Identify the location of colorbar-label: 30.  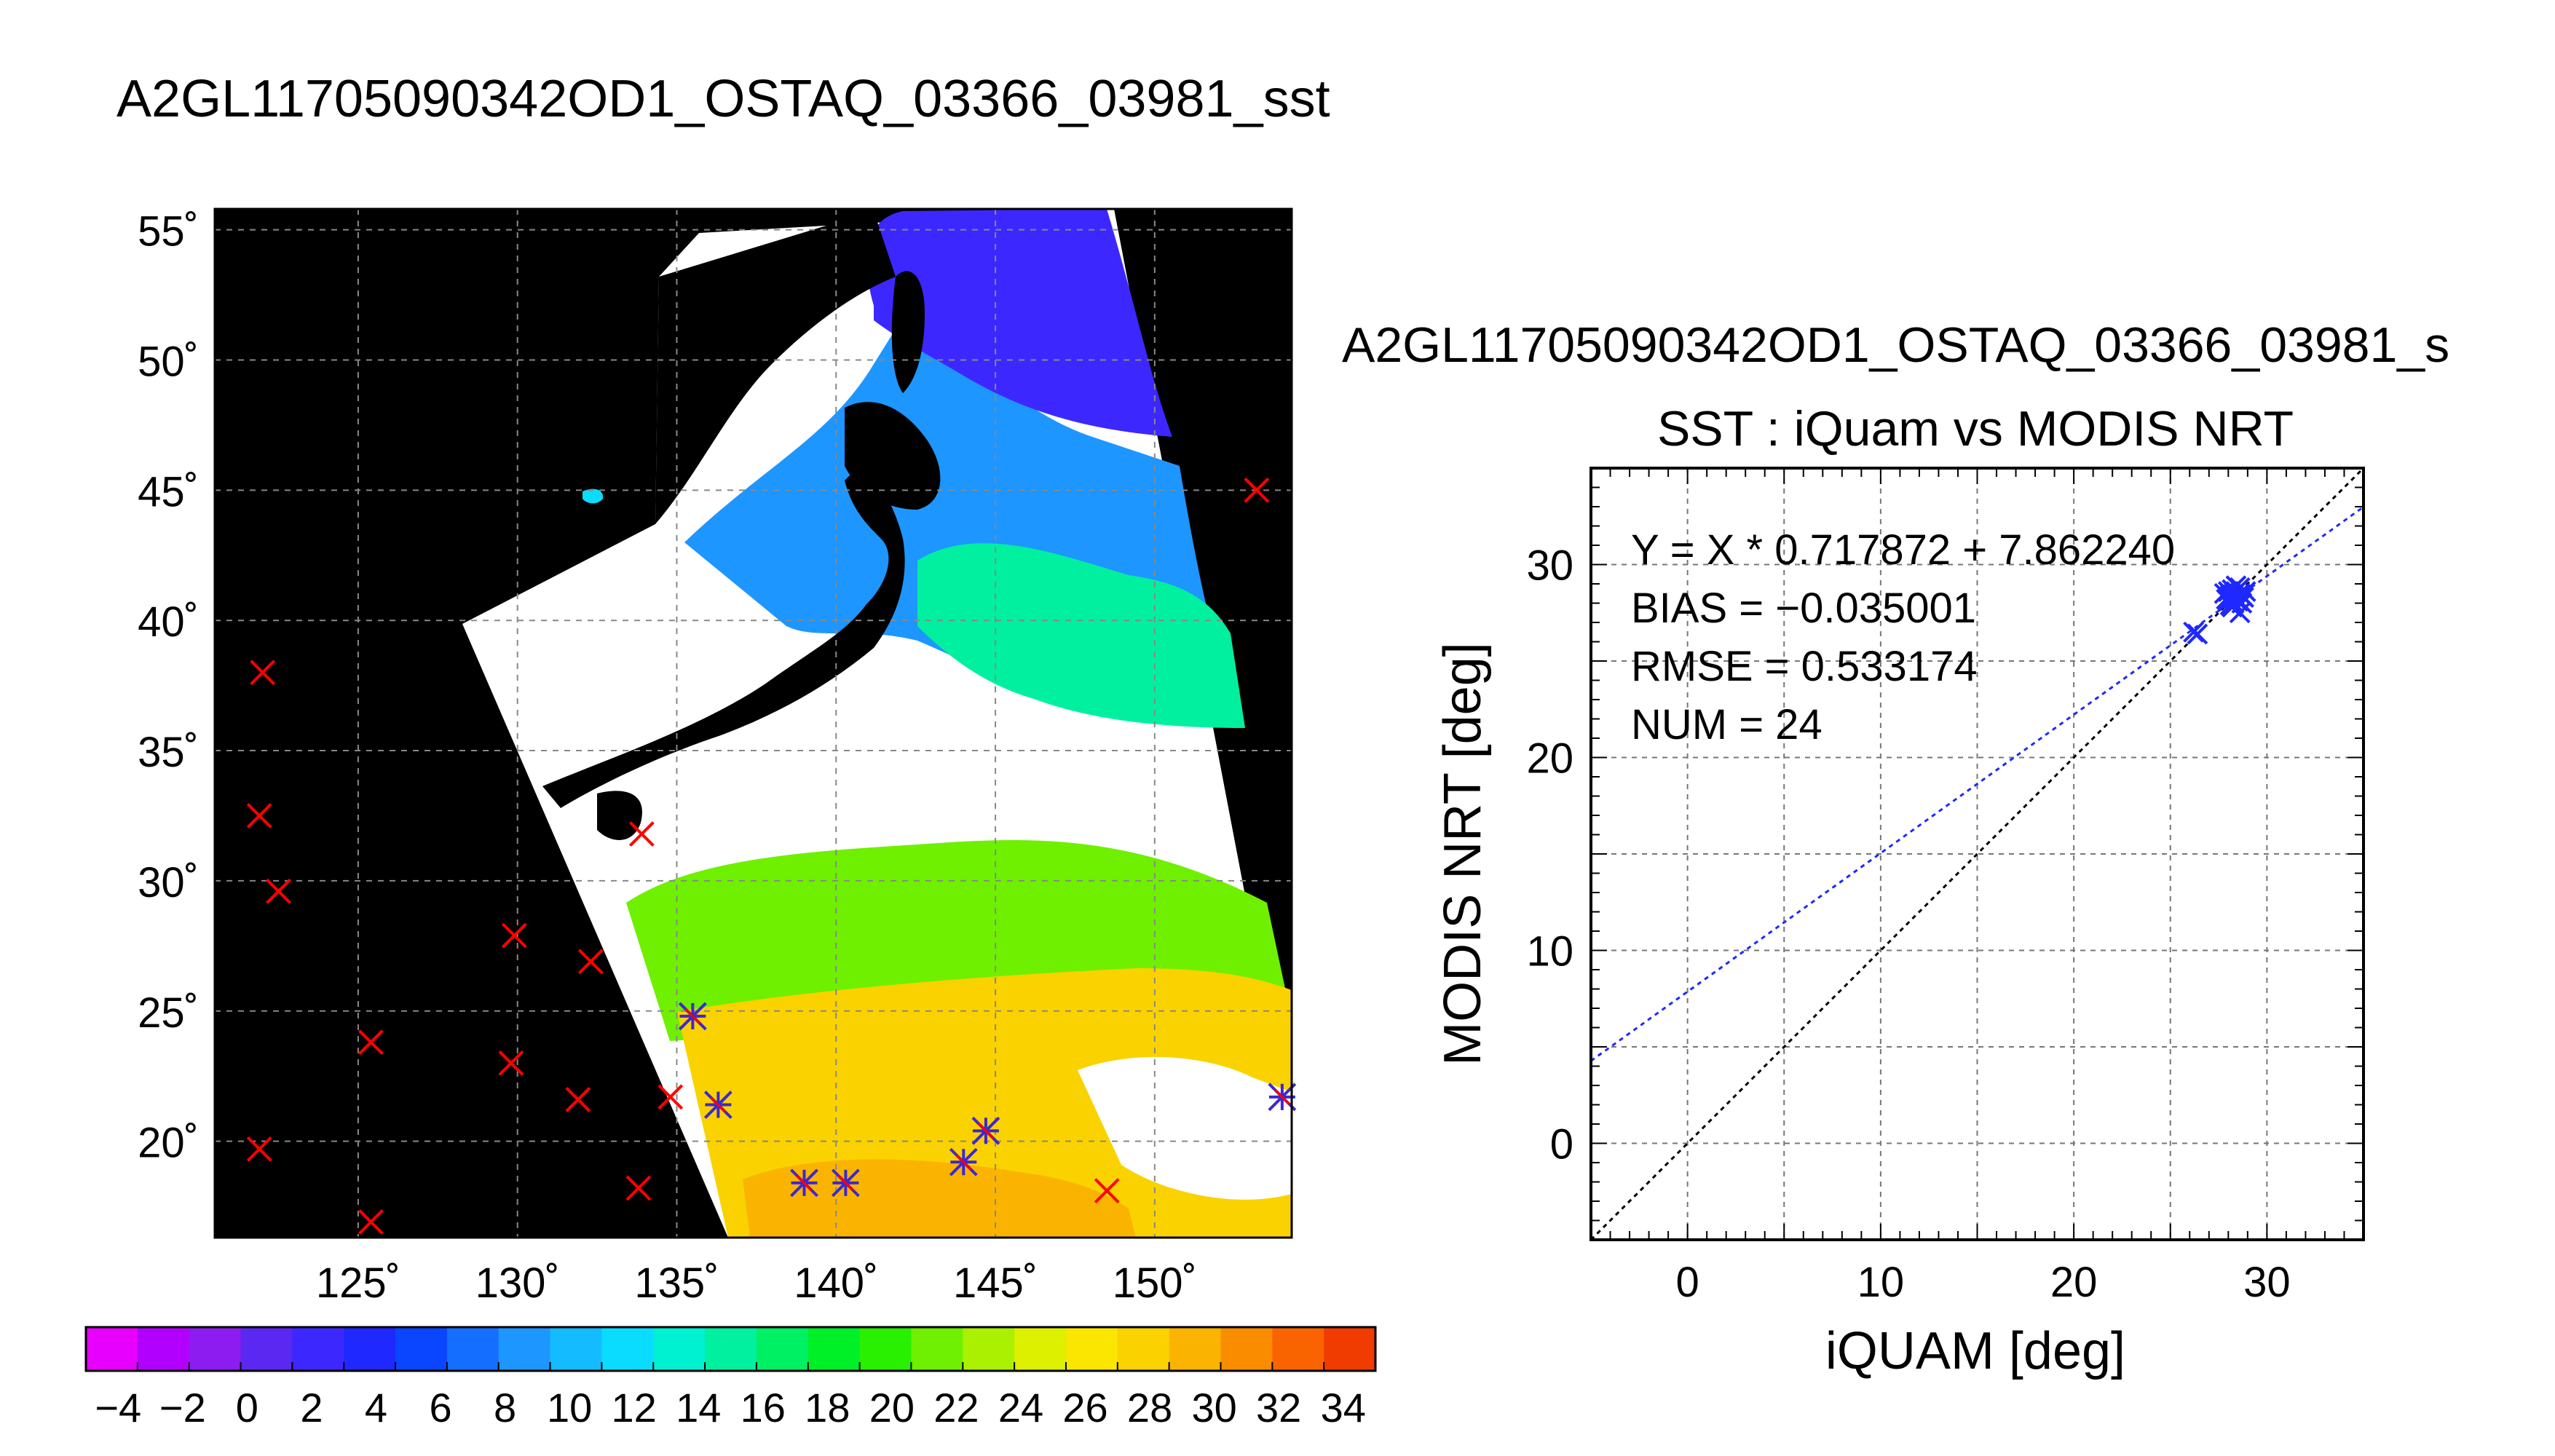
(1213, 1408).